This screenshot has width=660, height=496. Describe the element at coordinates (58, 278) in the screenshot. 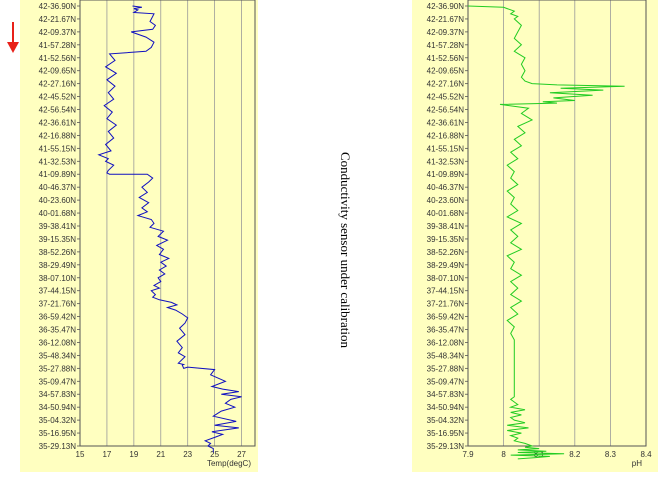

I see `ytick-label-temp-21: 38-07.10N` at that location.